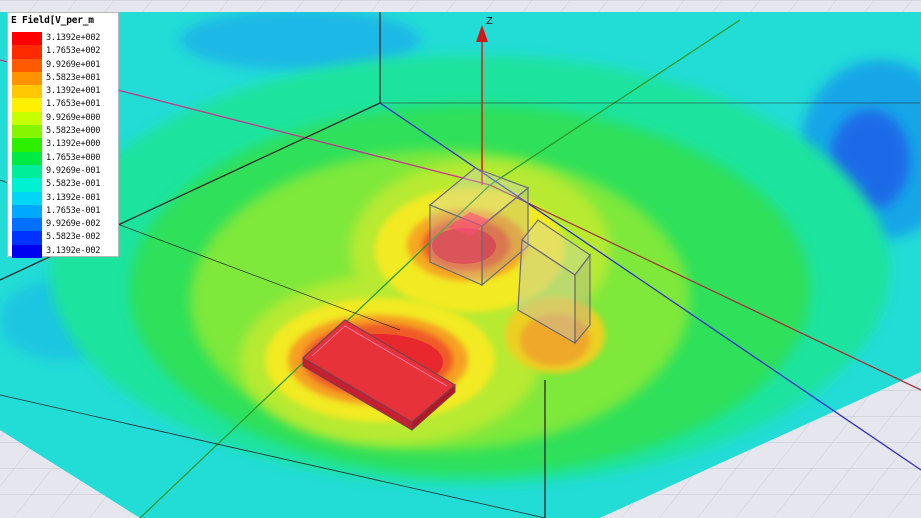 The width and height of the screenshot is (921, 518). What do you see at coordinates (73, 210) in the screenshot?
I see `legend-label: 1.7653e-001` at bounding box center [73, 210].